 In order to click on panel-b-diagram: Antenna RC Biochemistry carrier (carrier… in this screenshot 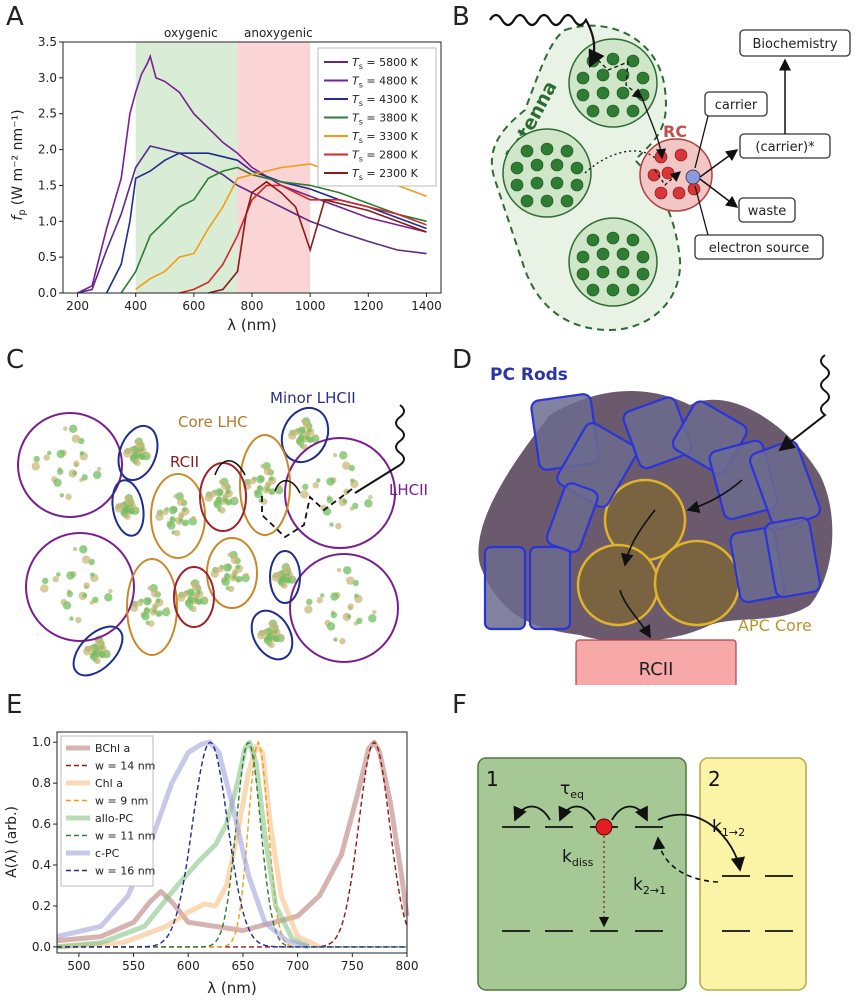, I will do `click(670, 172)`.